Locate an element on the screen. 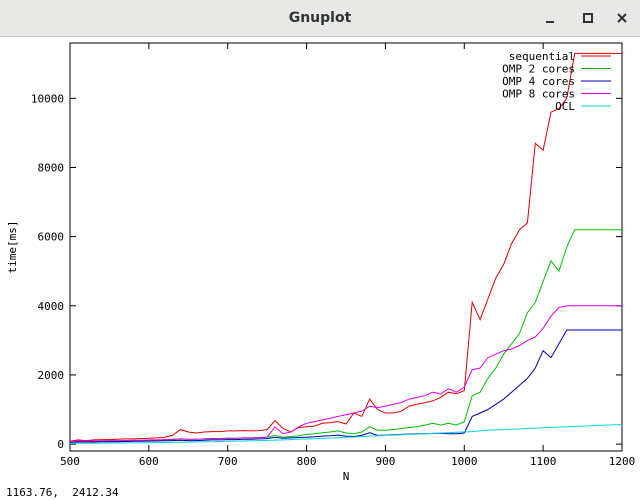 This screenshot has height=500, width=640. x-tick-label: 900 is located at coordinates (385, 461).